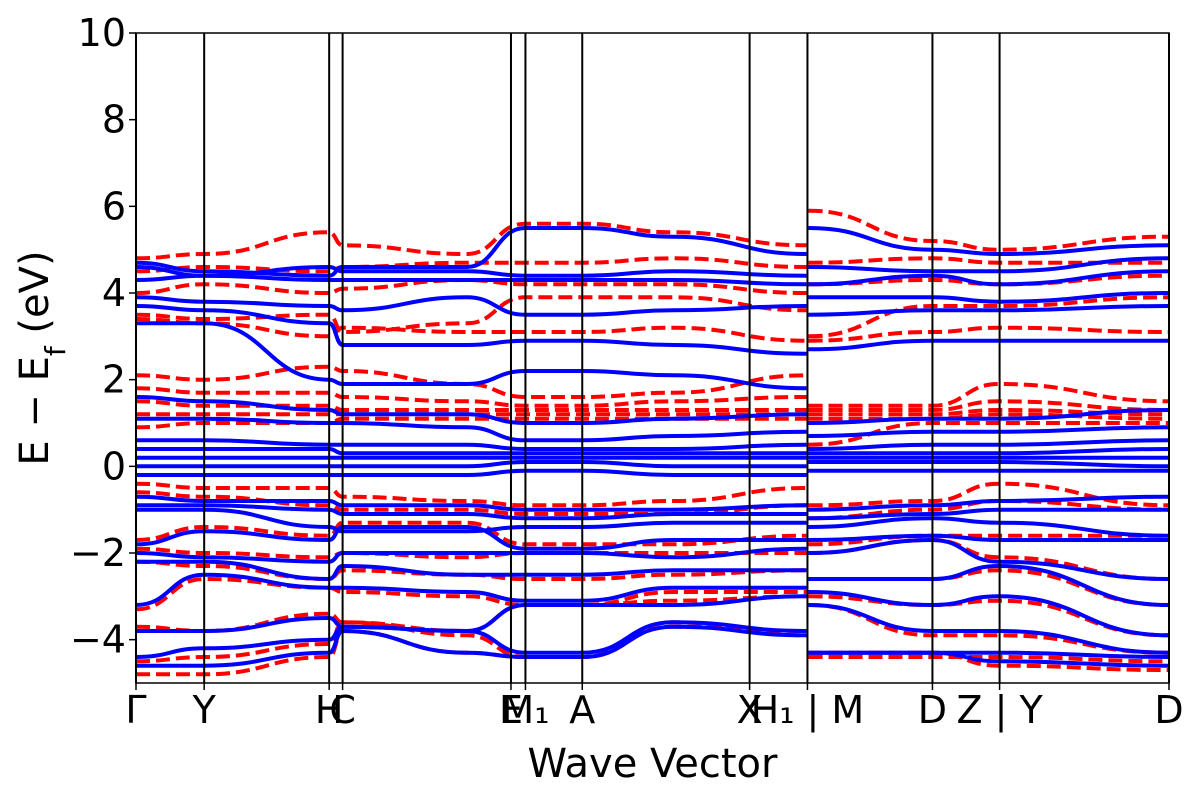  Describe the element at coordinates (808, 710) in the screenshot. I see `x-tick-label: H₁ | M` at that location.